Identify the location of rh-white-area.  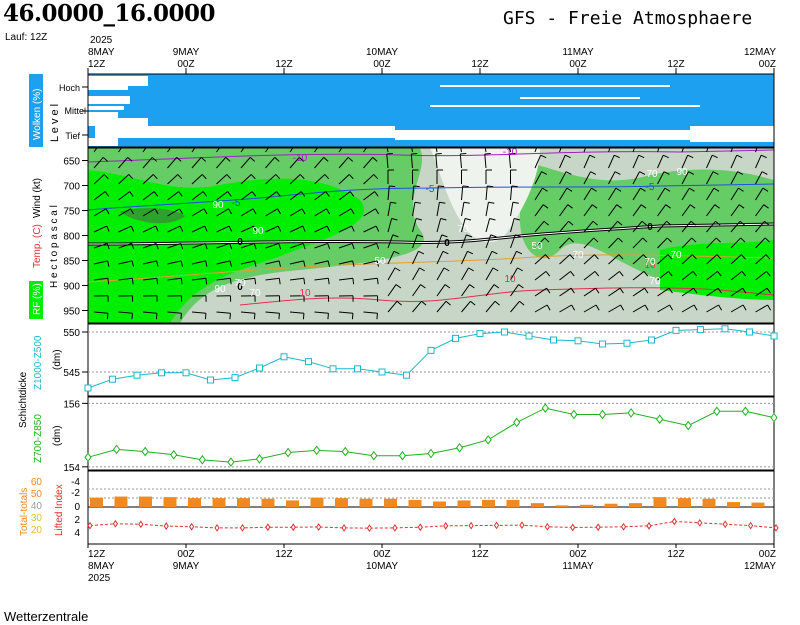
(485, 195).